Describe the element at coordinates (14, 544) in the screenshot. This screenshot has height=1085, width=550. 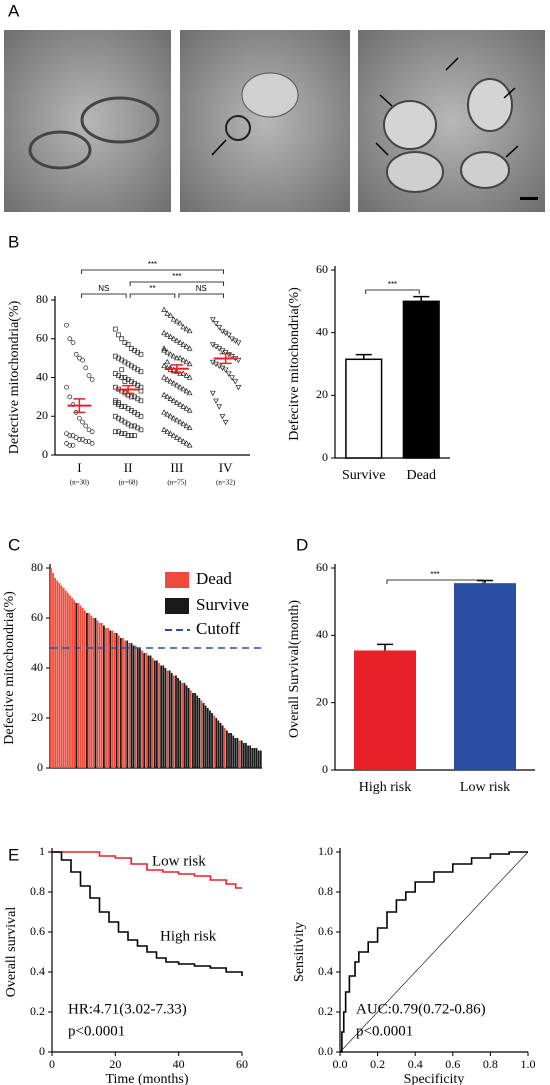
I see `panel-label: C` at that location.